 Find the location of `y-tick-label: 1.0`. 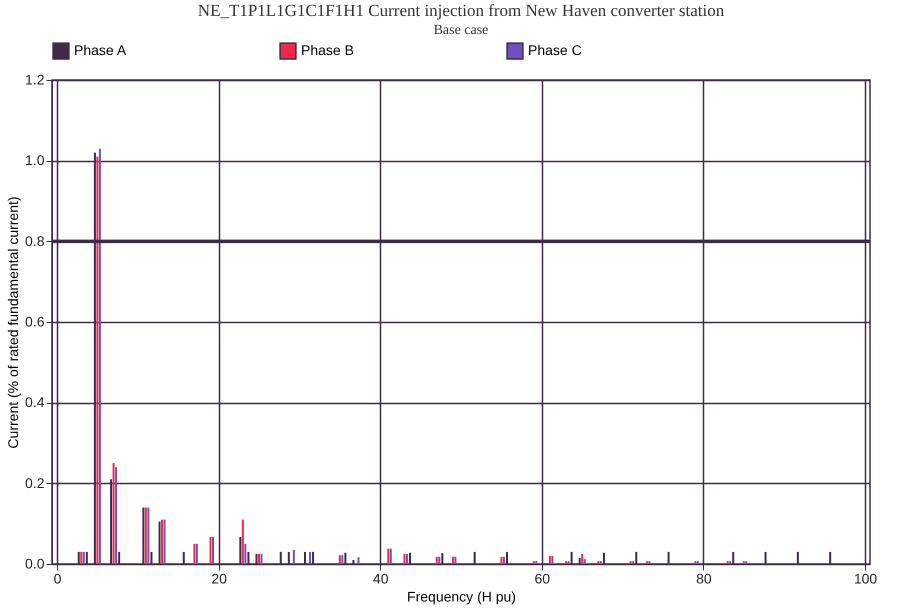

y-tick-label: 1.0 is located at coordinates (35, 160).